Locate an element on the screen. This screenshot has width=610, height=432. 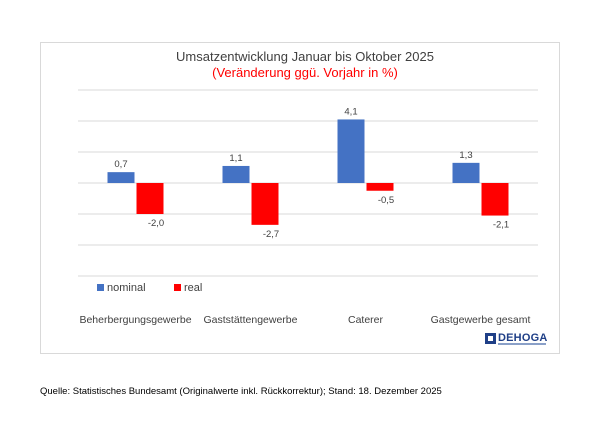
data-label: 1,1 is located at coordinates (235, 158).